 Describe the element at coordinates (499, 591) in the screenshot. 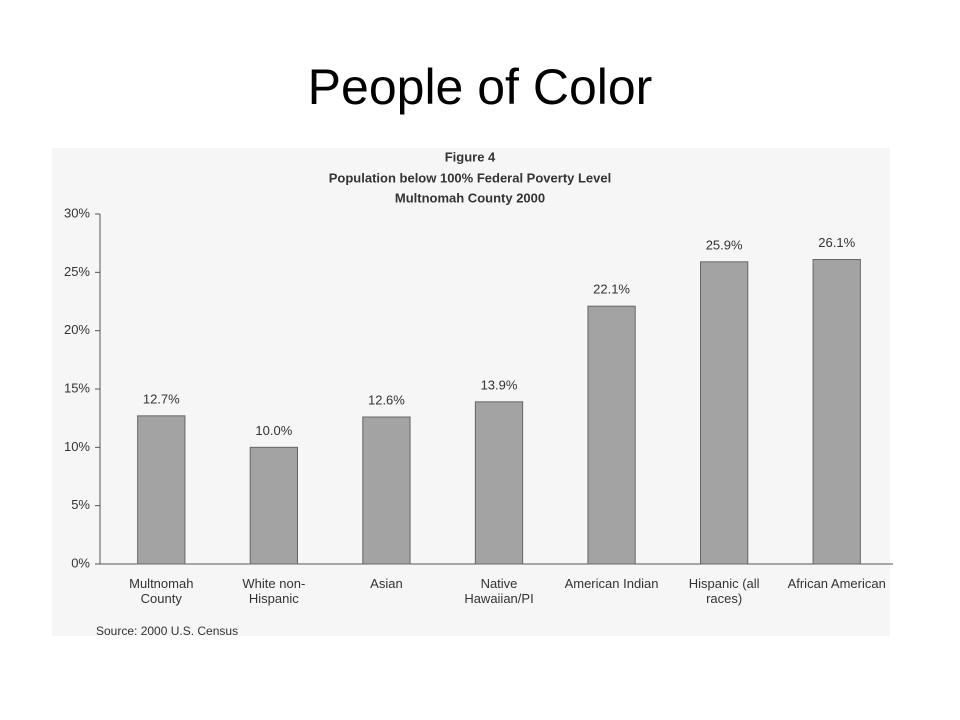

I see `x-tick-label: Native Hawaiian/PI` at that location.